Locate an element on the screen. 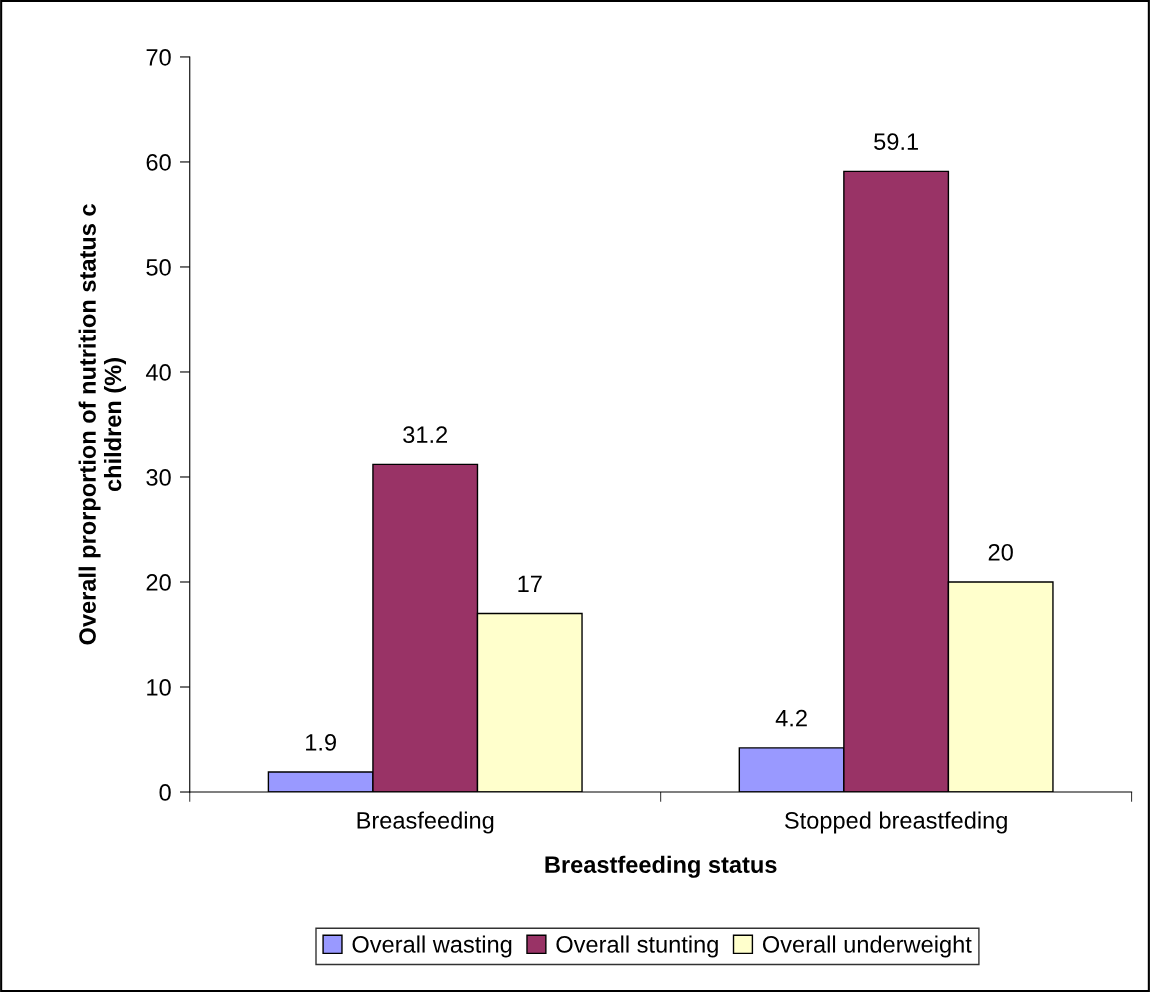 This screenshot has height=992, width=1150. data-label: 20 is located at coordinates (1000, 552).